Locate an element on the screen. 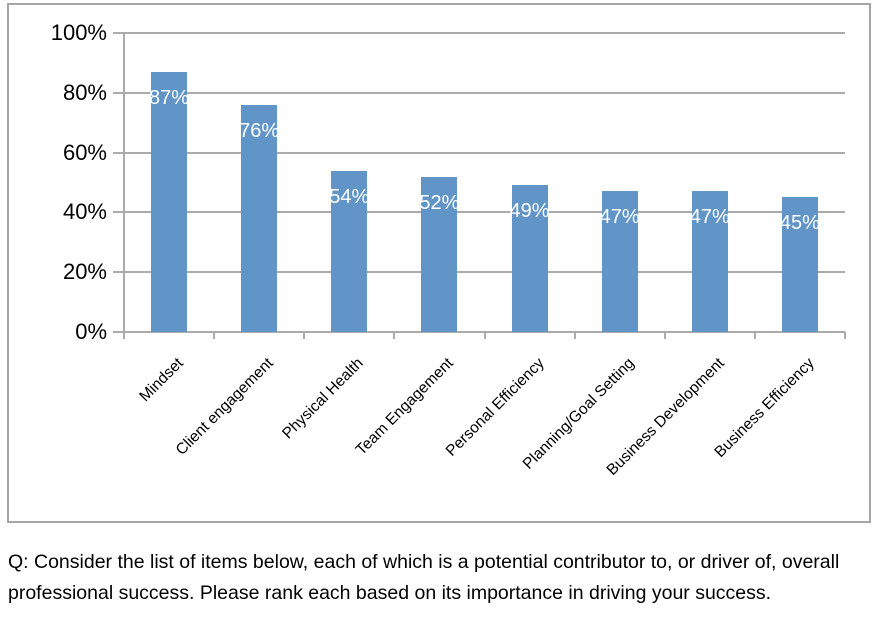 The height and width of the screenshot is (628, 889). y-axis-tick-label: 20% is located at coordinates (84, 272).